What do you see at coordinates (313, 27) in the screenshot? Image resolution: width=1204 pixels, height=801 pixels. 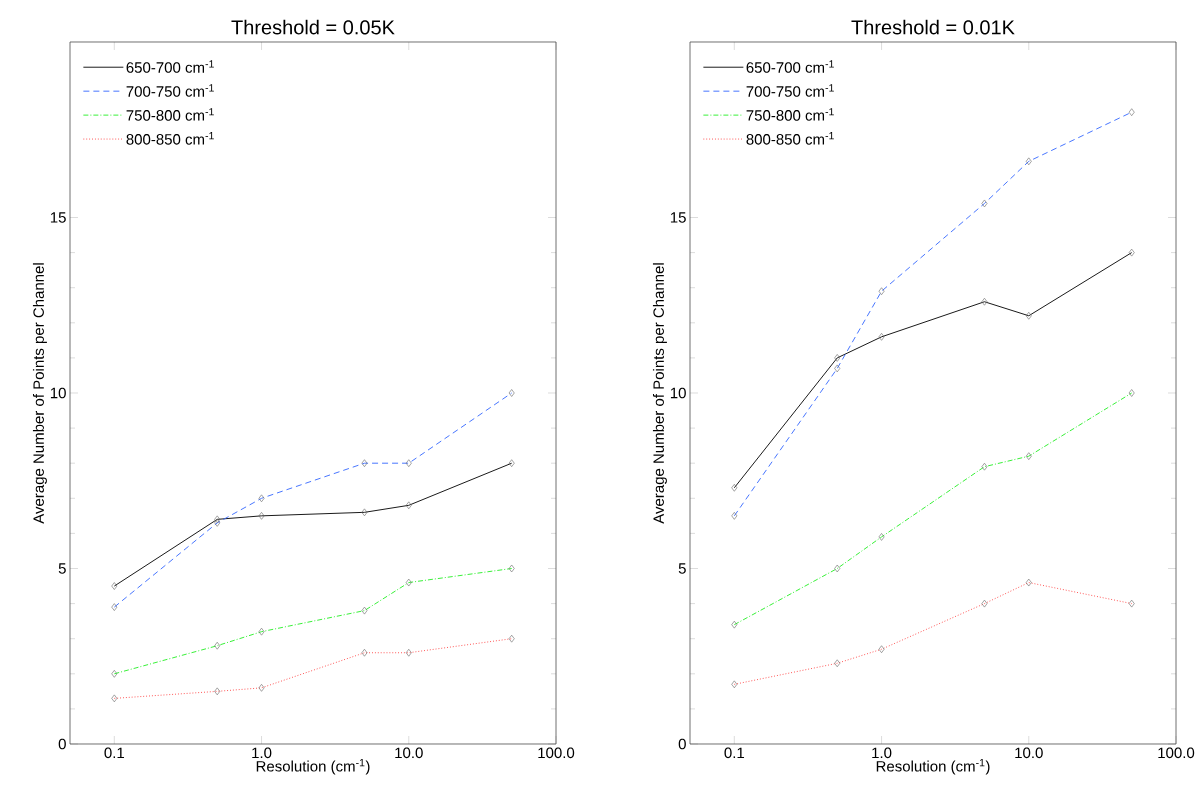 I see `chart-title: Threshold = 0.05K` at bounding box center [313, 27].